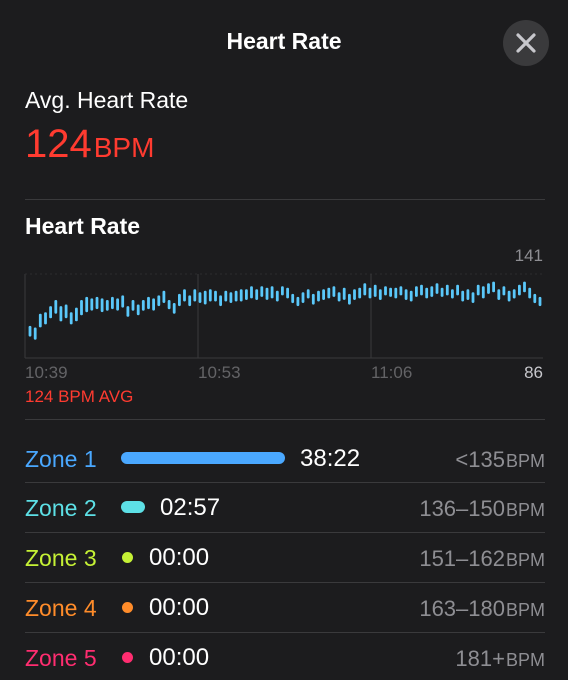  I want to click on x-tick-label: 10:39, so click(46, 372).